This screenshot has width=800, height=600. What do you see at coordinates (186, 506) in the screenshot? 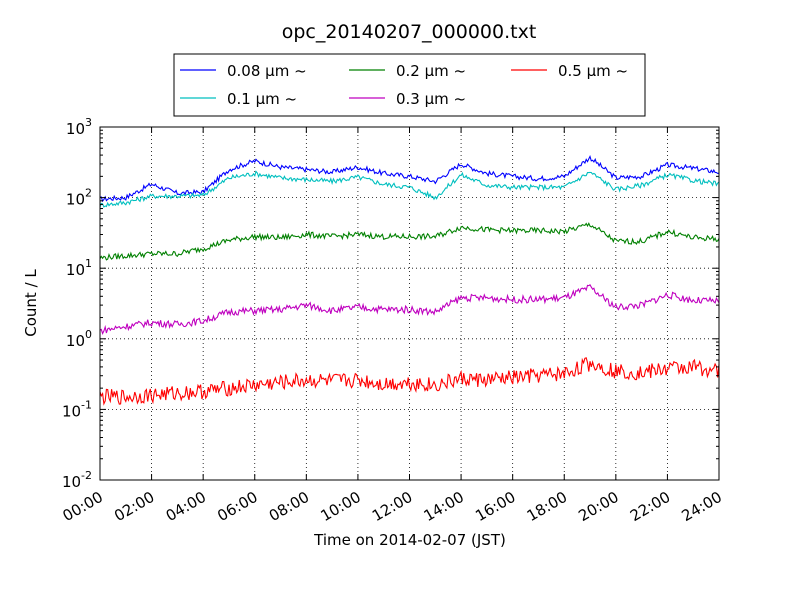
I see `x-tick-label: 04:00` at bounding box center [186, 506].